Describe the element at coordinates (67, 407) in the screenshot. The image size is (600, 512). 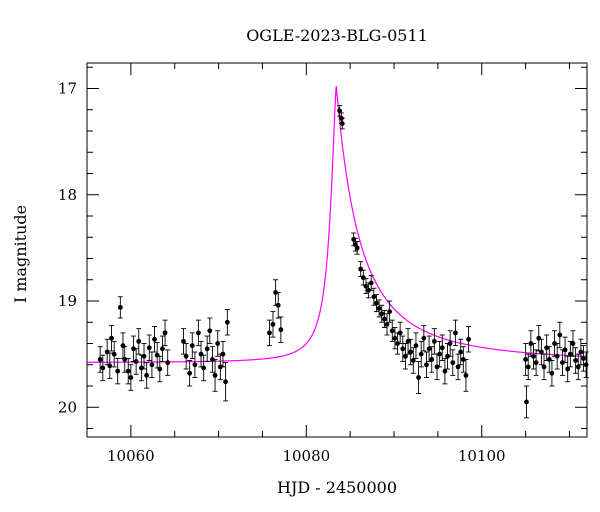
I see `y-tick-label: 20` at that location.